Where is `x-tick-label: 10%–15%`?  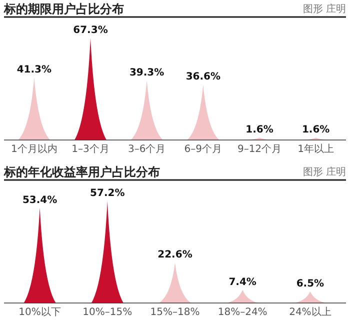
x-tick-label: 10%–15% is located at coordinates (107, 312).